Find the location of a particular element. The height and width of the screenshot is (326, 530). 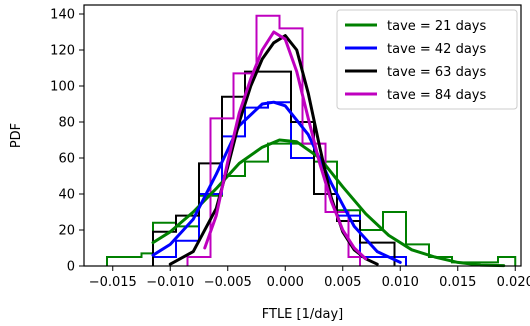

y-tick-label: 140 is located at coordinates (62, 15).